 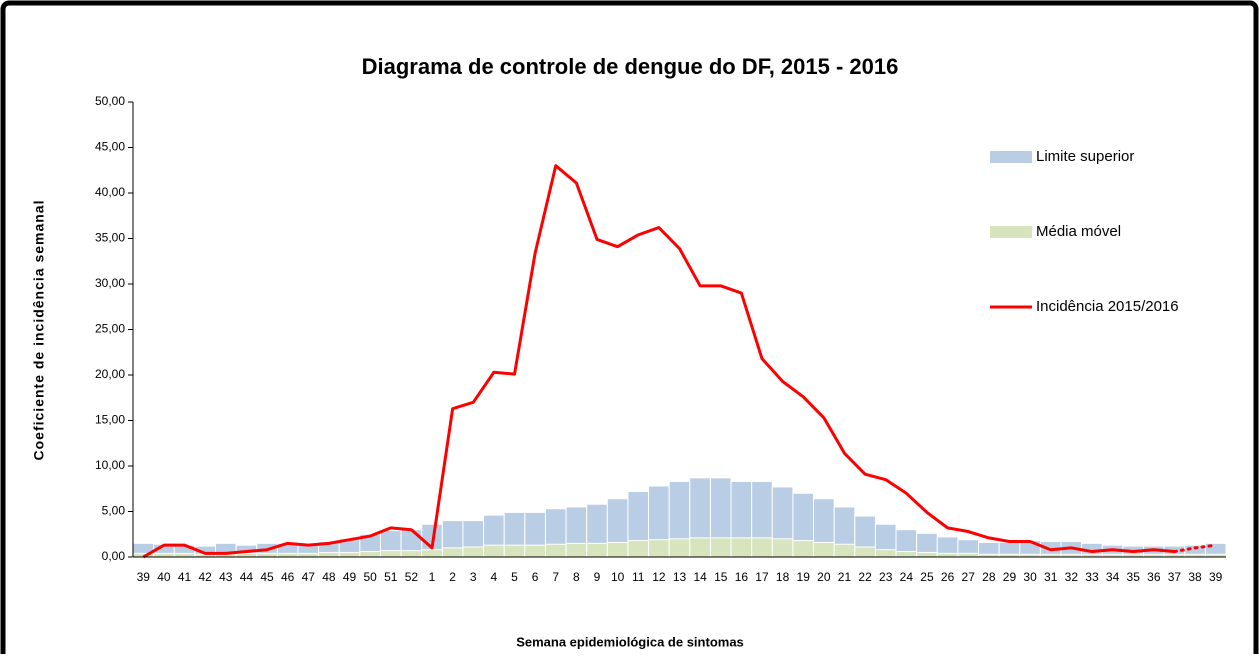 What do you see at coordinates (865, 577) in the screenshot?
I see `x-tick-label: 22` at bounding box center [865, 577].